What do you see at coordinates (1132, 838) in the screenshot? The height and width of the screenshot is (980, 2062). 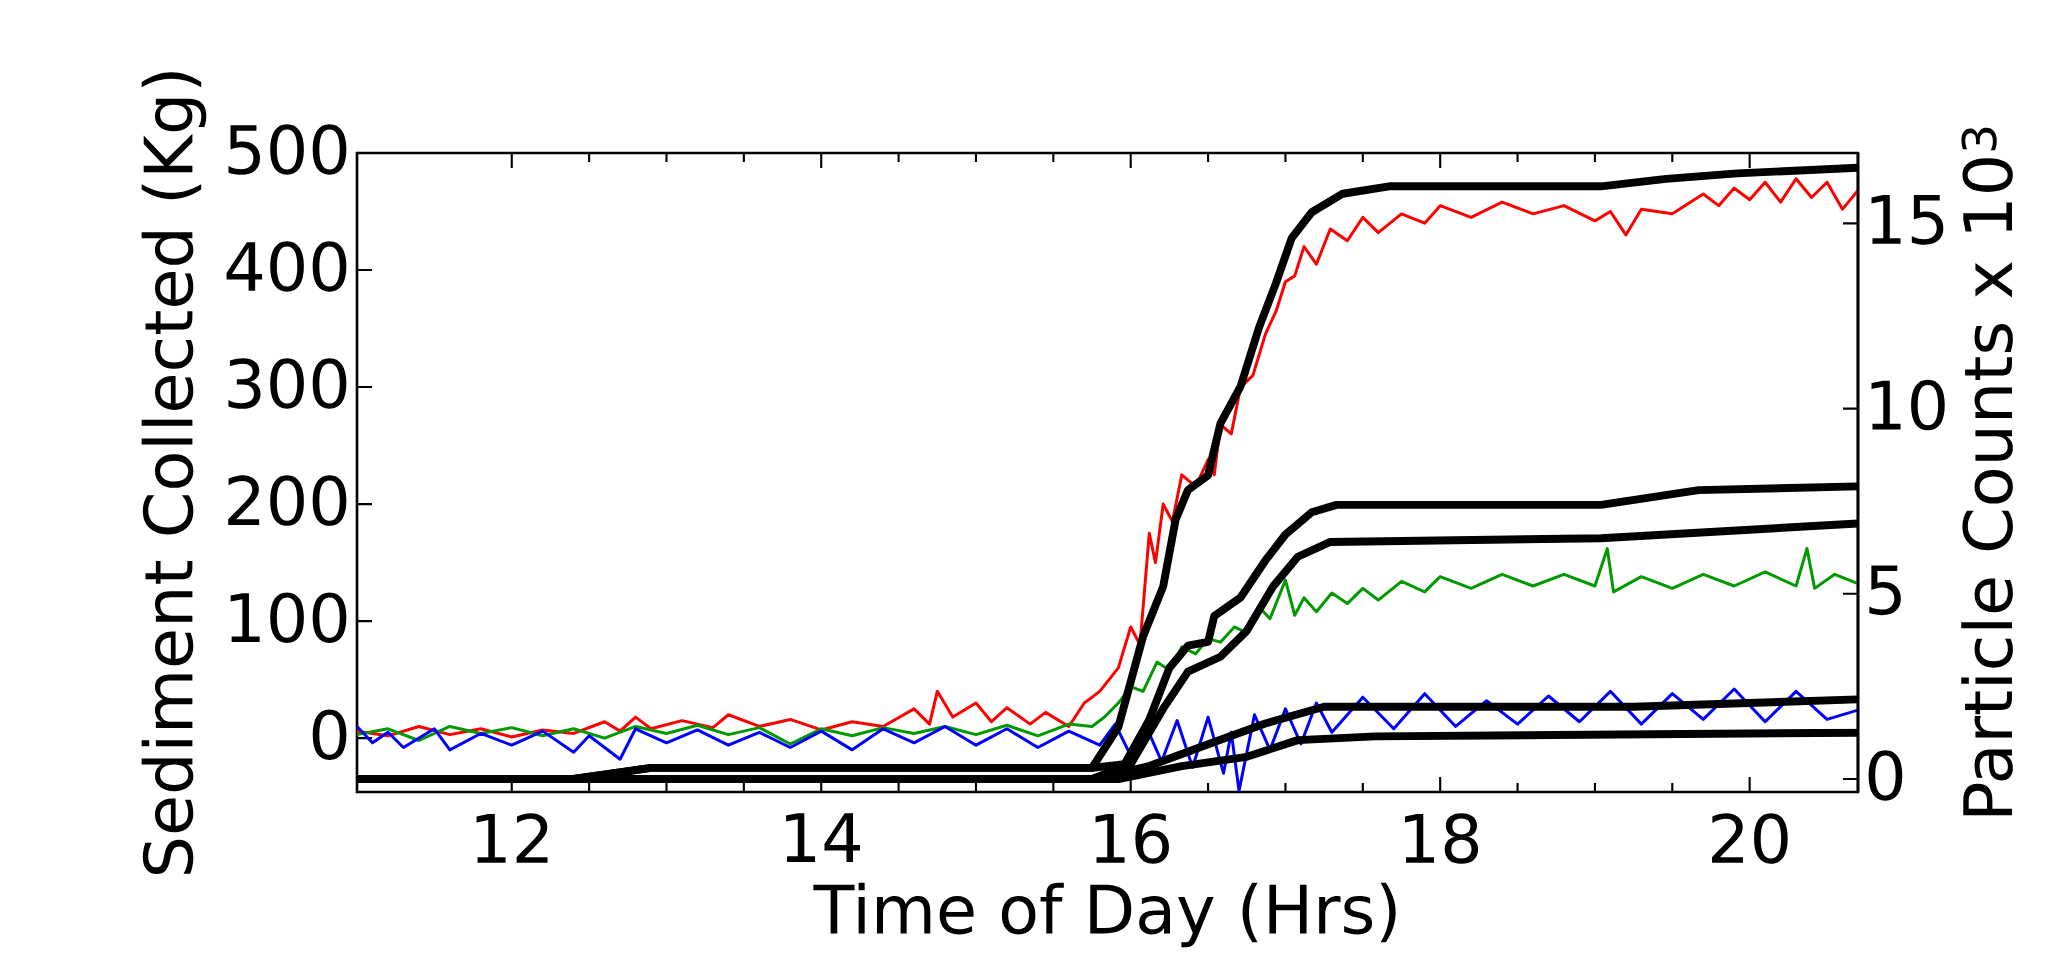 I see `x-tick-label: 16` at bounding box center [1132, 838].